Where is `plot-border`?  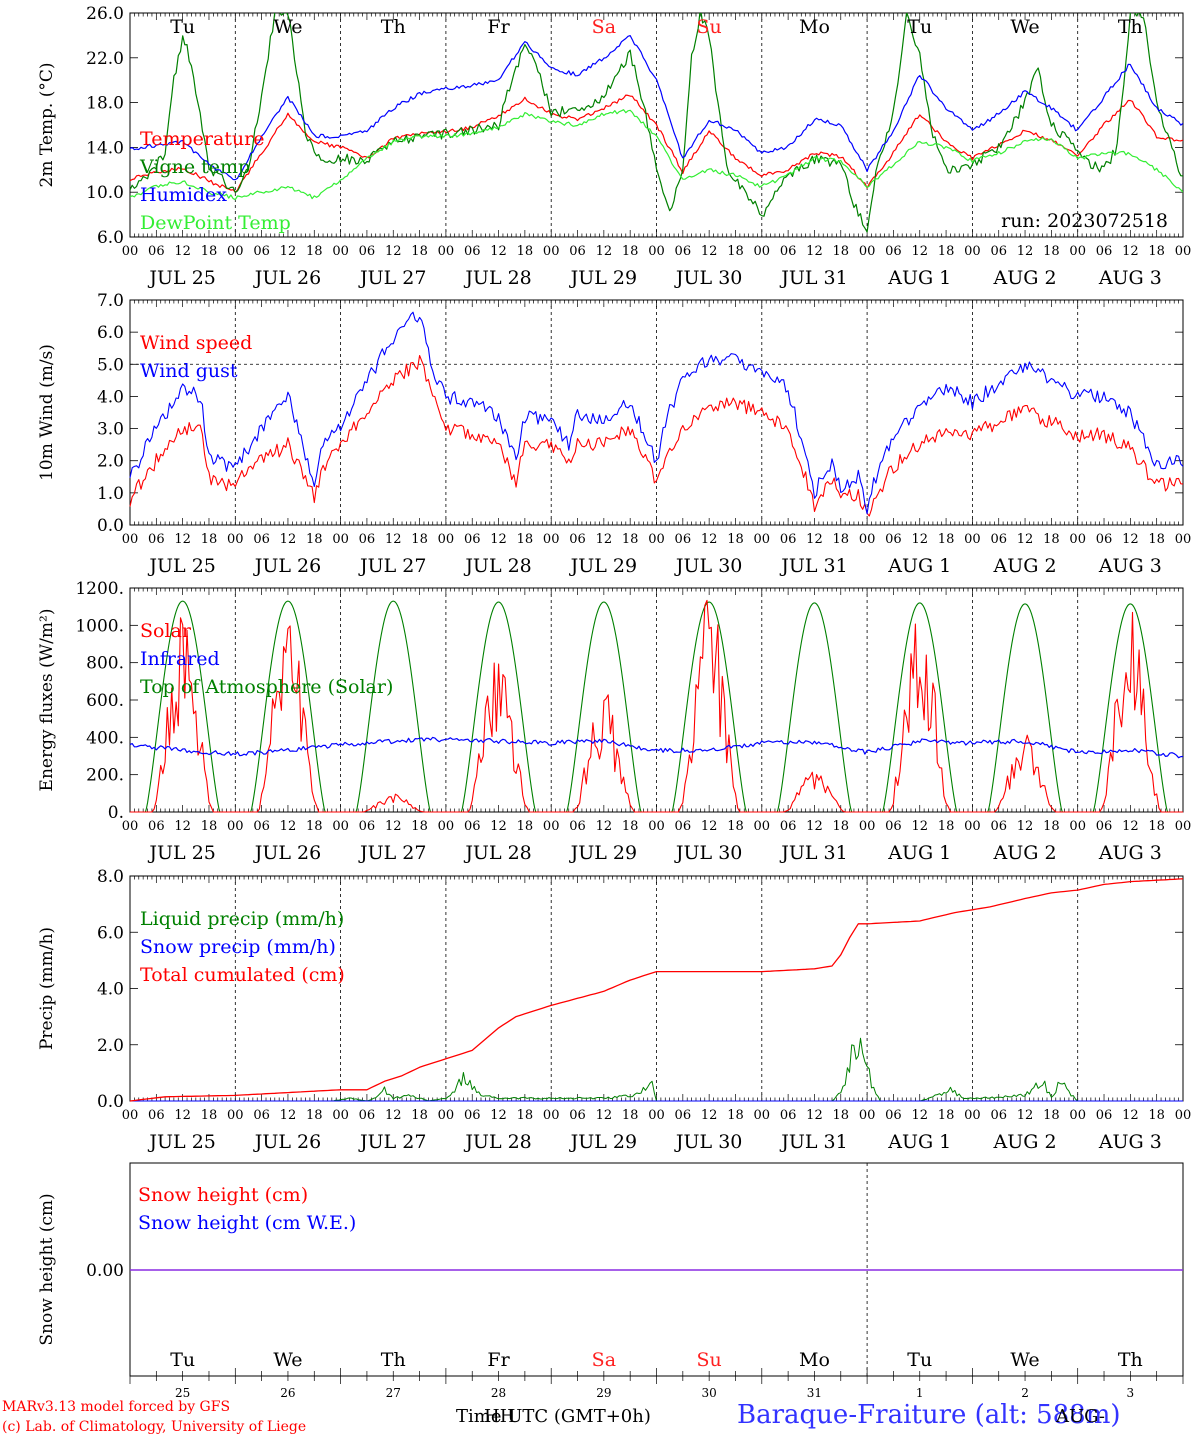
plot-border is located at coordinates (656, 700).